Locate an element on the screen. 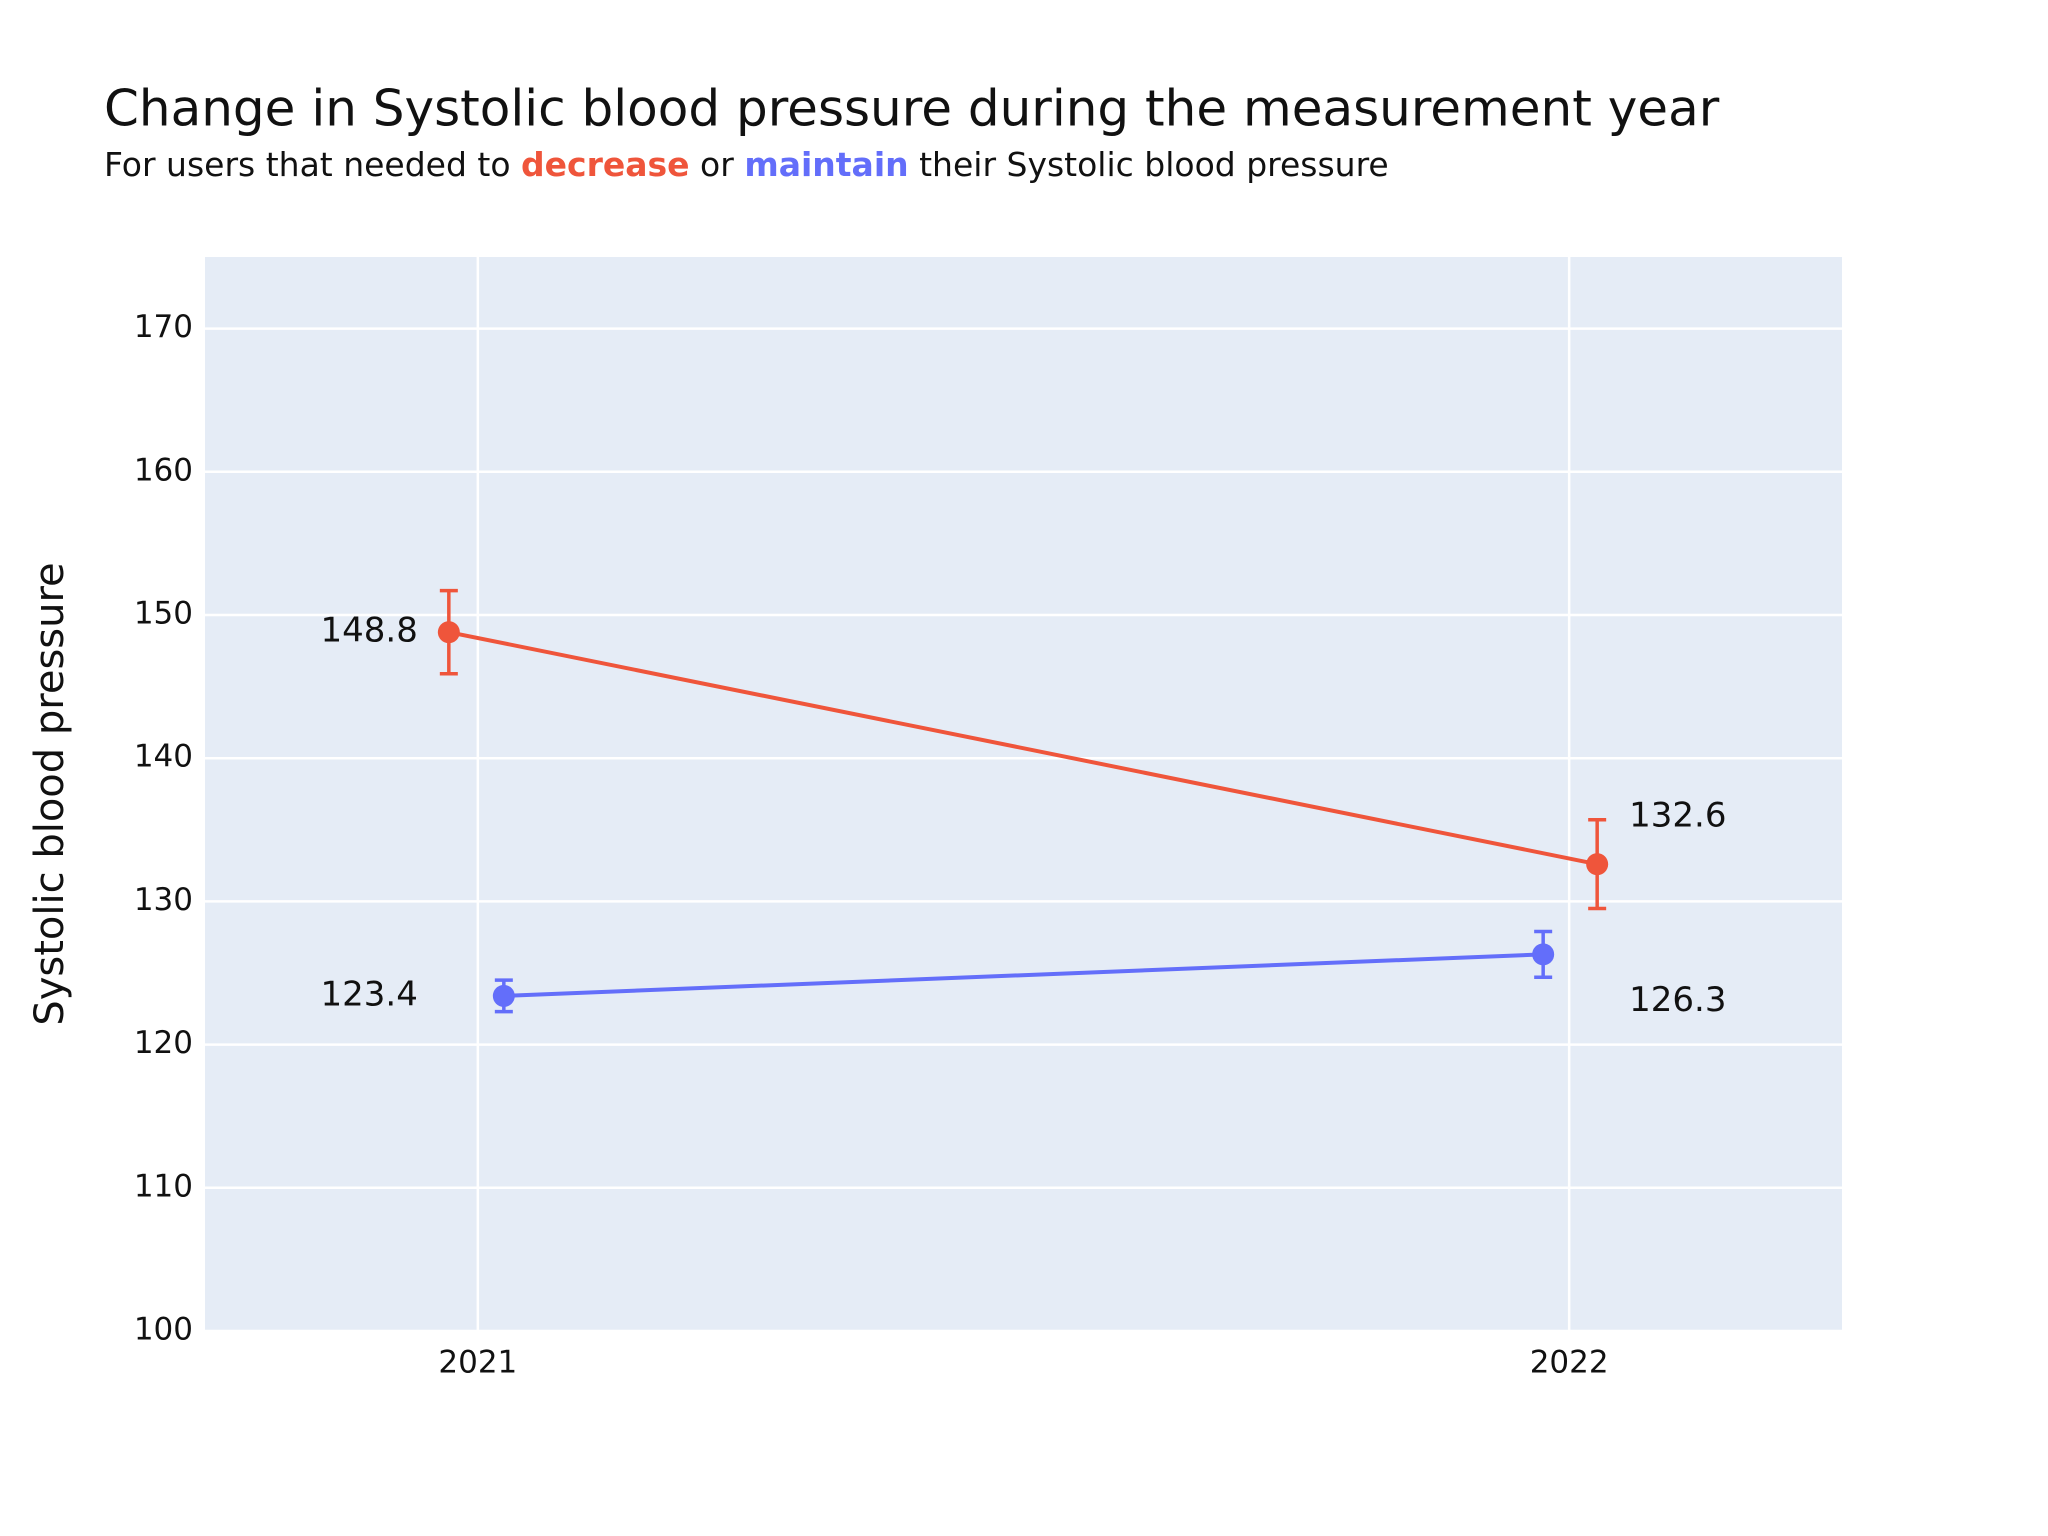 The height and width of the screenshot is (1536, 2048). y-tick-label: 110 is located at coordinates (163, 1186).